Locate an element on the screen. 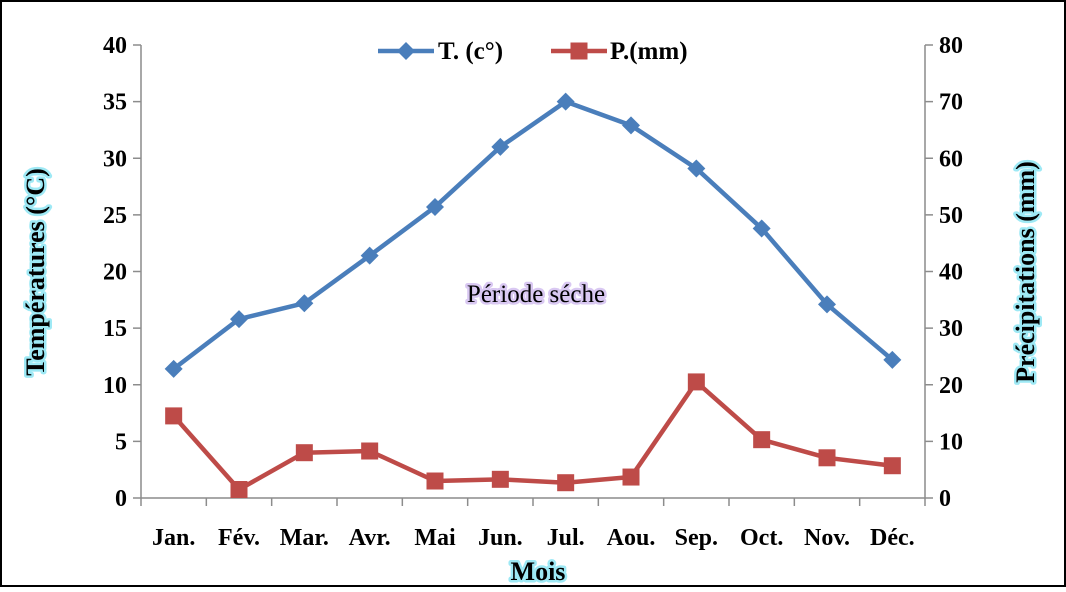  right-axis-ticks: 0 10 20 30 40 50 60 70 80 is located at coordinates (944, 272).